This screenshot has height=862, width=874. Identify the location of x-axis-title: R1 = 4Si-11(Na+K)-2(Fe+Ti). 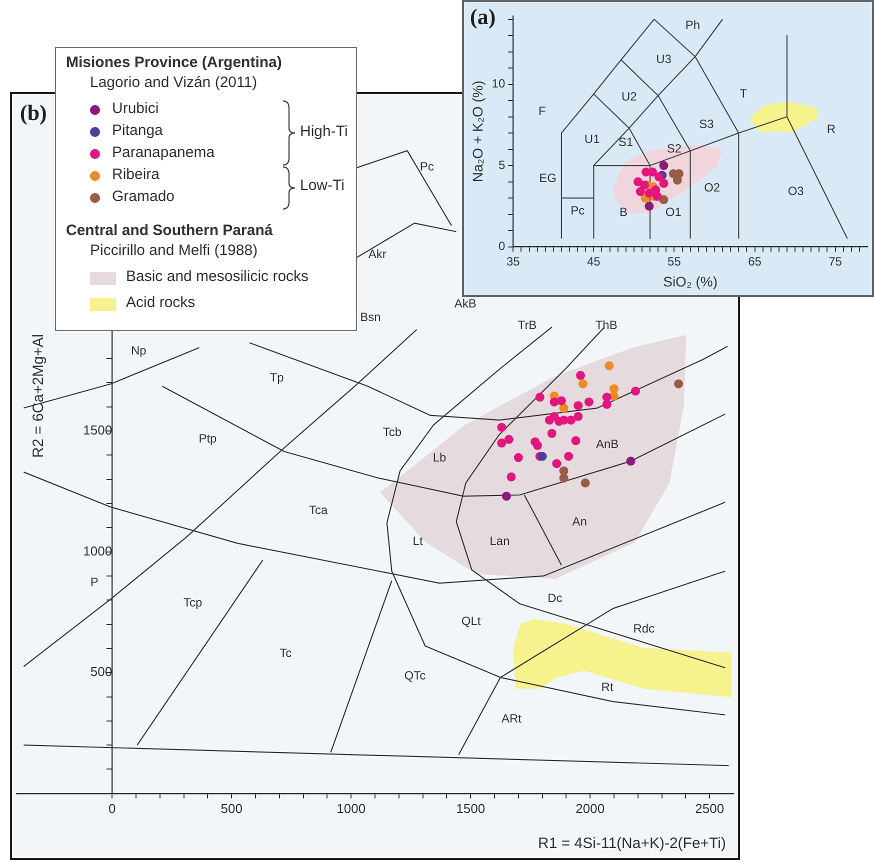
(632, 843).